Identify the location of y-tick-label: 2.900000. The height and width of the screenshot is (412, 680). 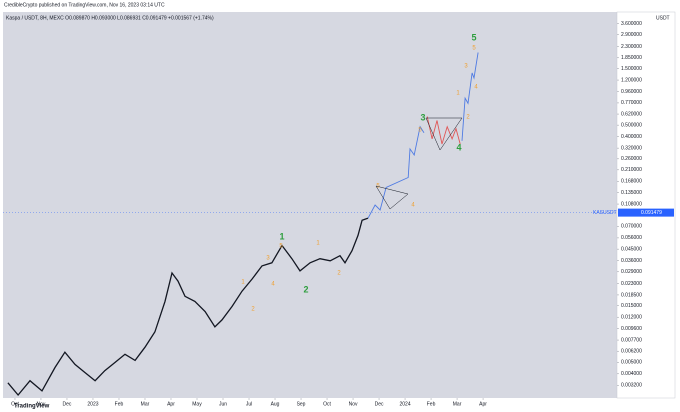
(631, 35).